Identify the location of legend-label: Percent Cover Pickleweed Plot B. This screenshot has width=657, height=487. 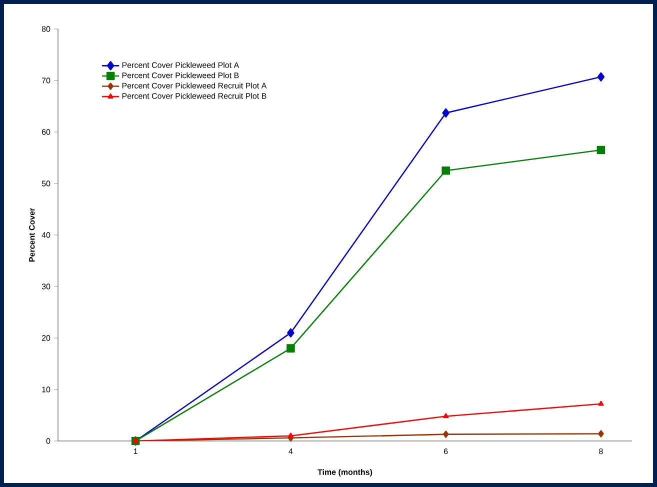
(180, 75).